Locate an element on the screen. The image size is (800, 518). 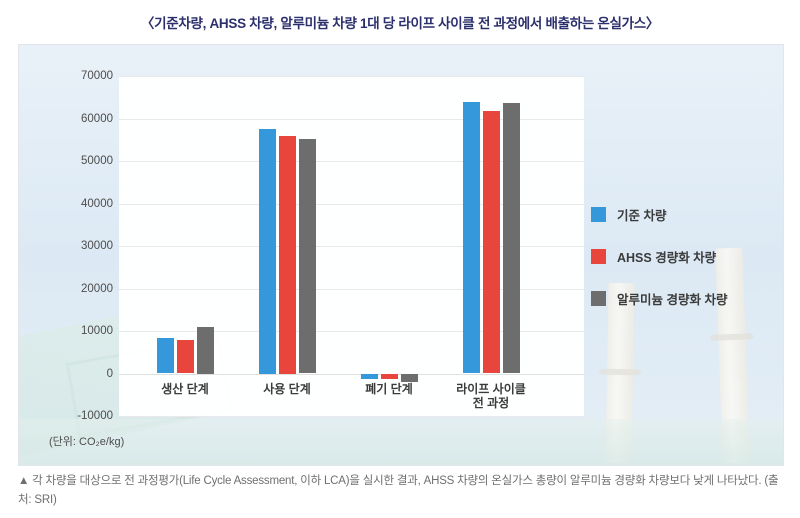
legend-item-label: 알루미늄 경량화 차량 is located at coordinates (672, 300).